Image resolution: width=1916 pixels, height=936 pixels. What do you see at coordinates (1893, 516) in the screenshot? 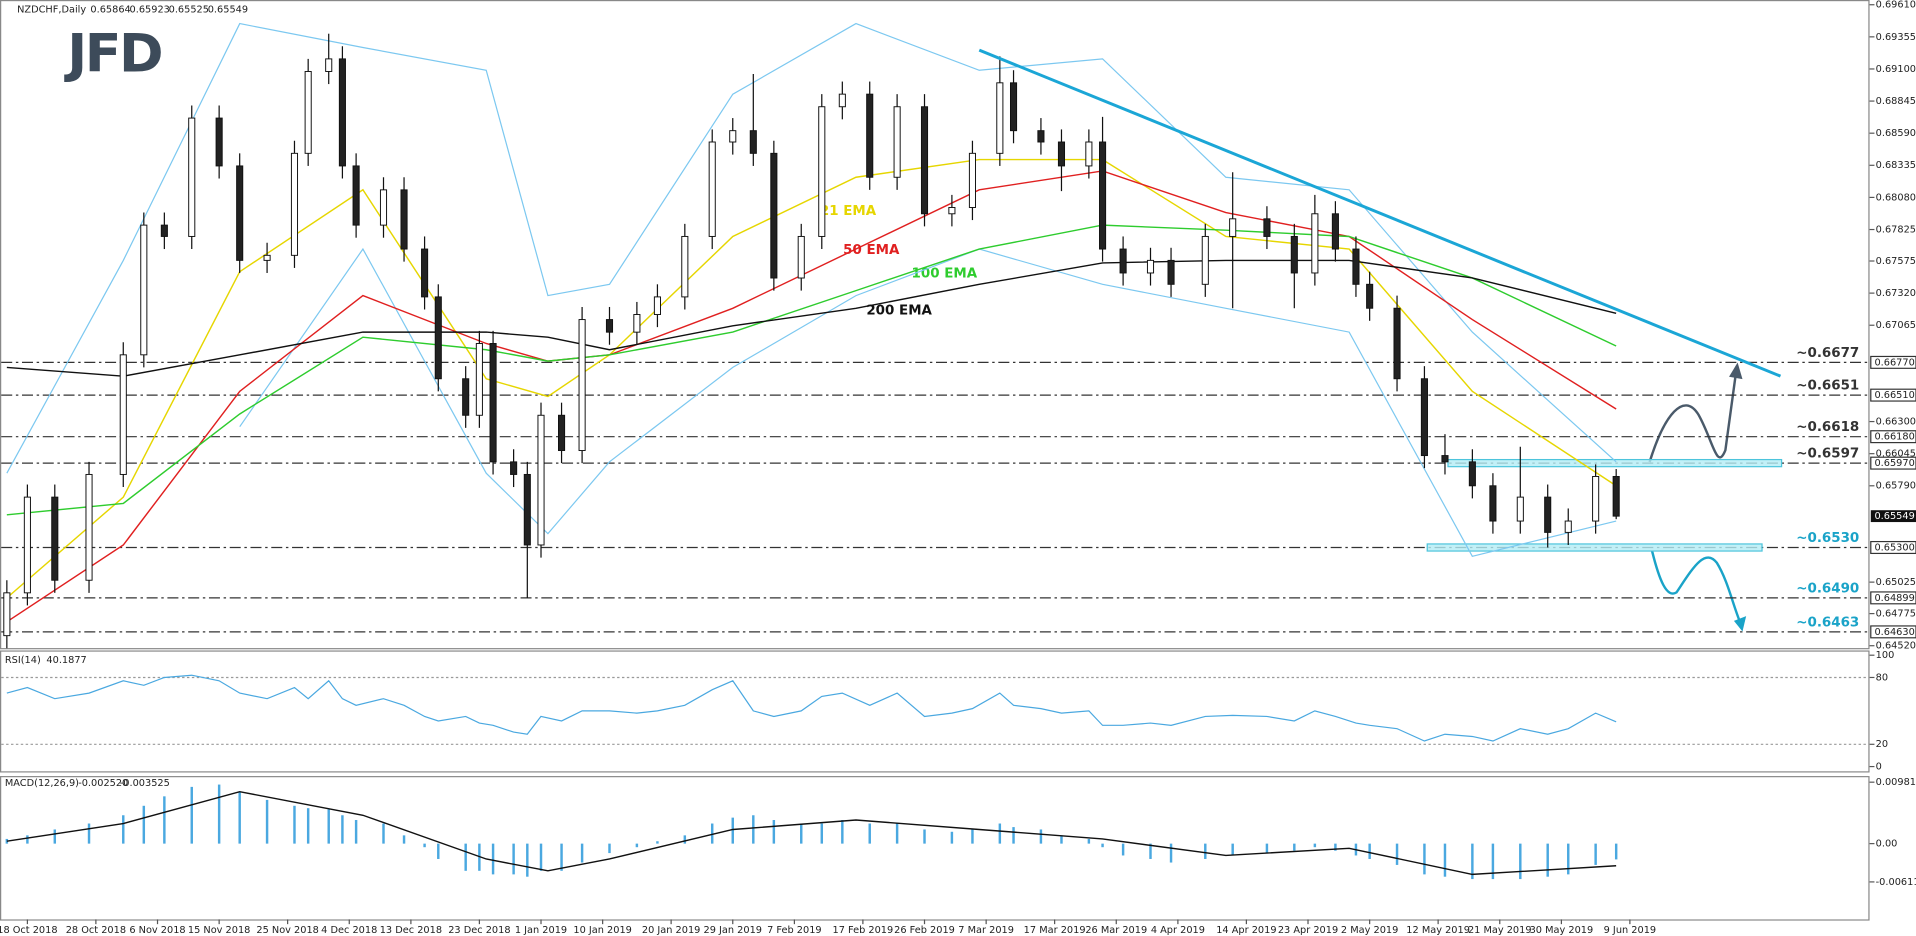
I see `current-price-box` at bounding box center [1893, 516].